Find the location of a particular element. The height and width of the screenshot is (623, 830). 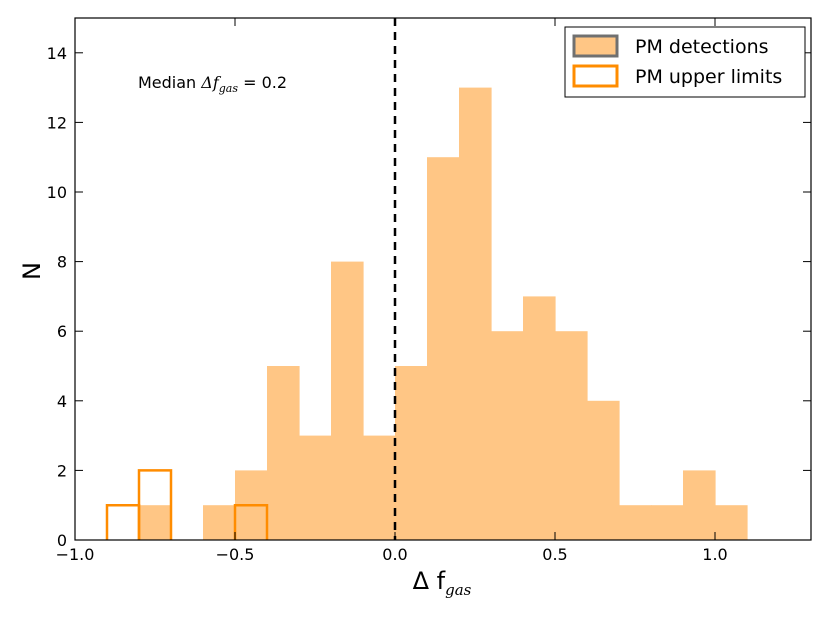

y-tick-label: 12 is located at coordinates (57, 122).